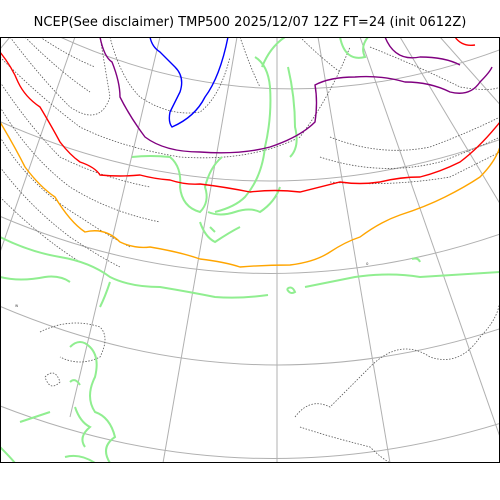 This screenshot has height=500, width=500. Describe the element at coordinates (465, 42) in the screenshot. I see `isotherm-red-north` at that location.